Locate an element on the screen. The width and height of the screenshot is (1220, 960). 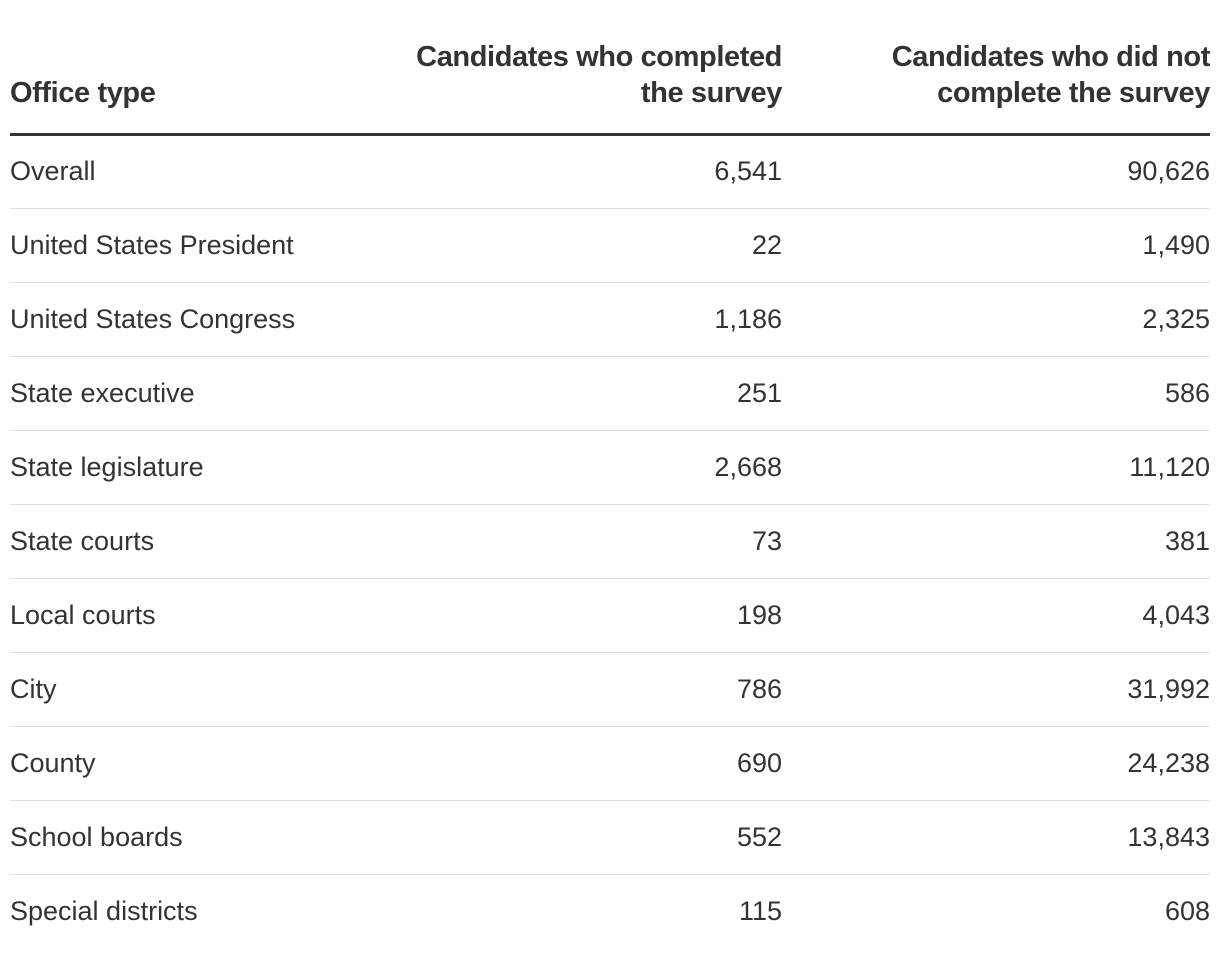
table-row: Overall 6,541 90,626 is located at coordinates (610, 171).